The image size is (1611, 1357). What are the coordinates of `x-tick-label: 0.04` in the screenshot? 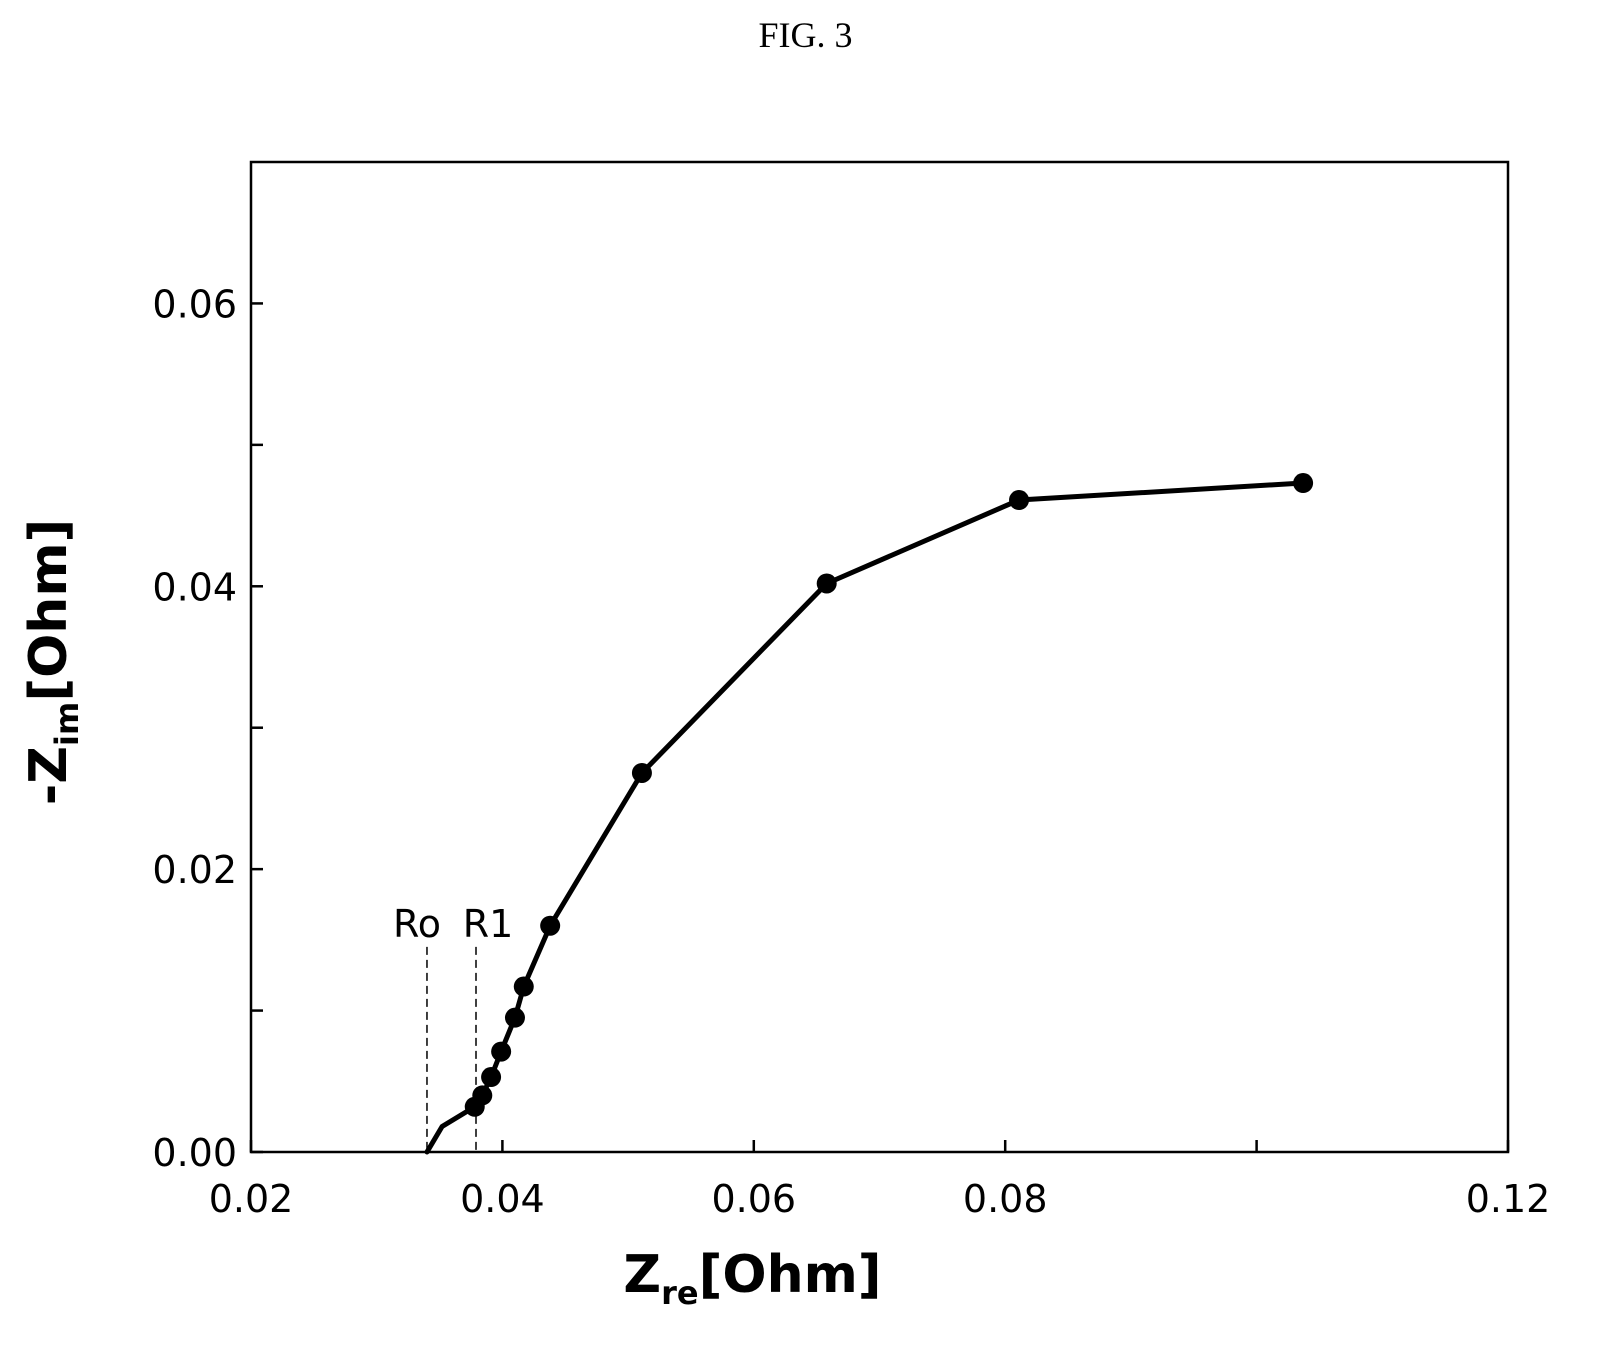 It's located at (502, 1199).